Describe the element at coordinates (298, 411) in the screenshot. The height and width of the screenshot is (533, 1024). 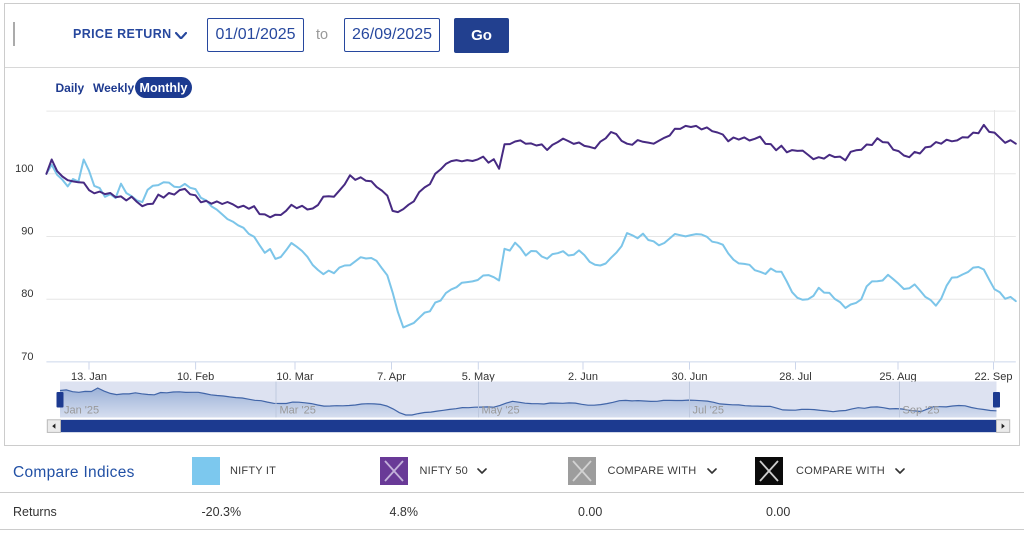
I see `svg-text: Mar '25` at that location.